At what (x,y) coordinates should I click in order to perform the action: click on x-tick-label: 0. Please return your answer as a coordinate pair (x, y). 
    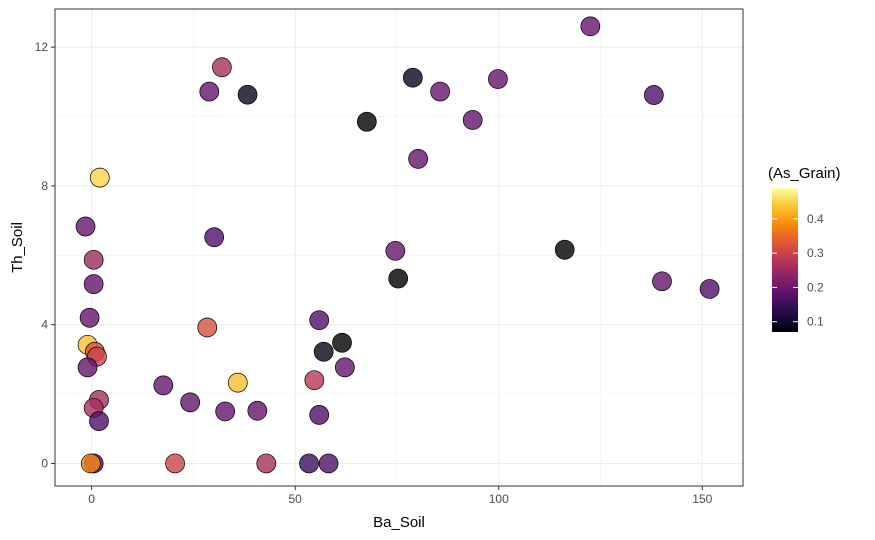
    Looking at the image, I should click on (91, 499).